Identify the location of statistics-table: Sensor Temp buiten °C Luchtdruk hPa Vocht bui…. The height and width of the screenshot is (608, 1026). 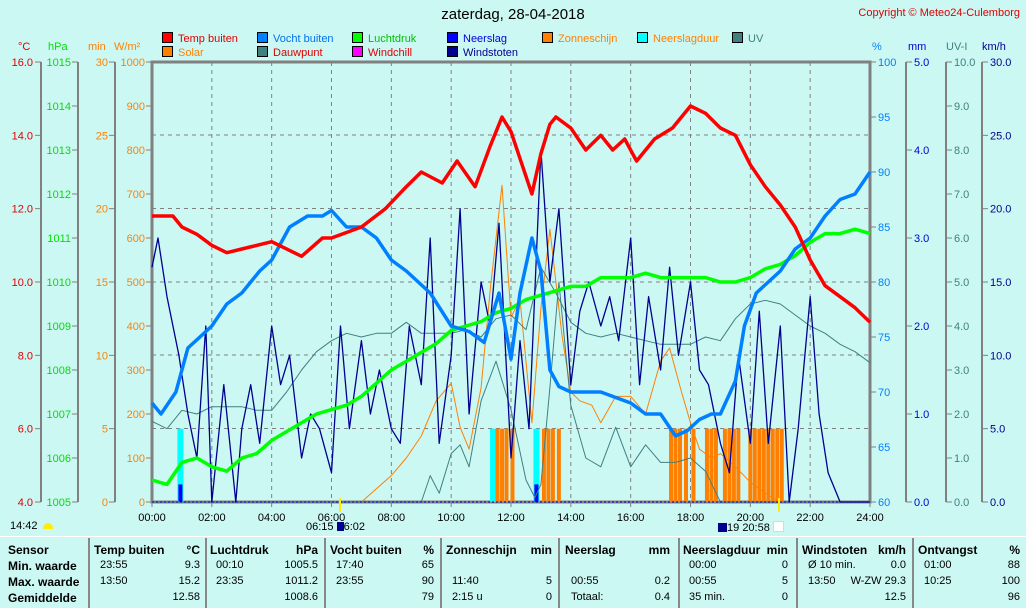
(513, 573).